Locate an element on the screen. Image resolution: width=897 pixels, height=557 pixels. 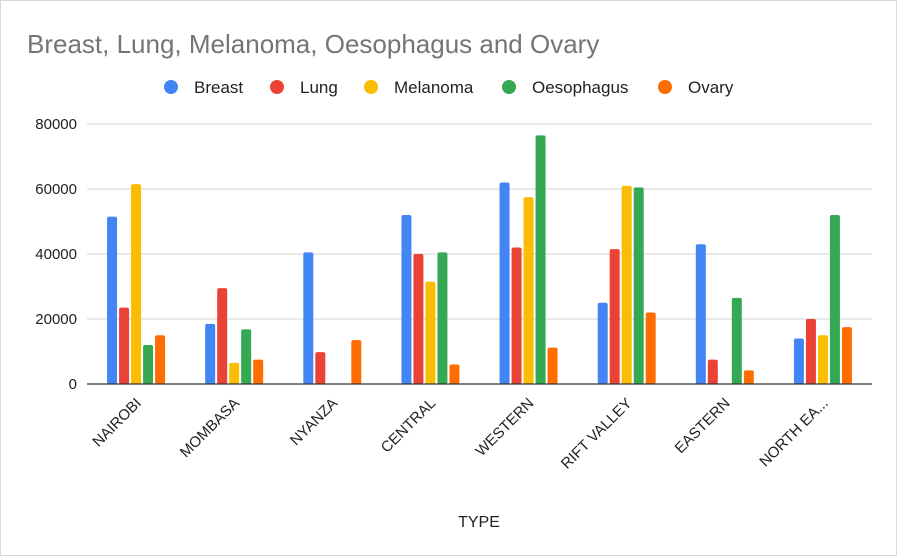
legend: Breast Lung Melanoma Oesophagus Ovary is located at coordinates (449, 87).